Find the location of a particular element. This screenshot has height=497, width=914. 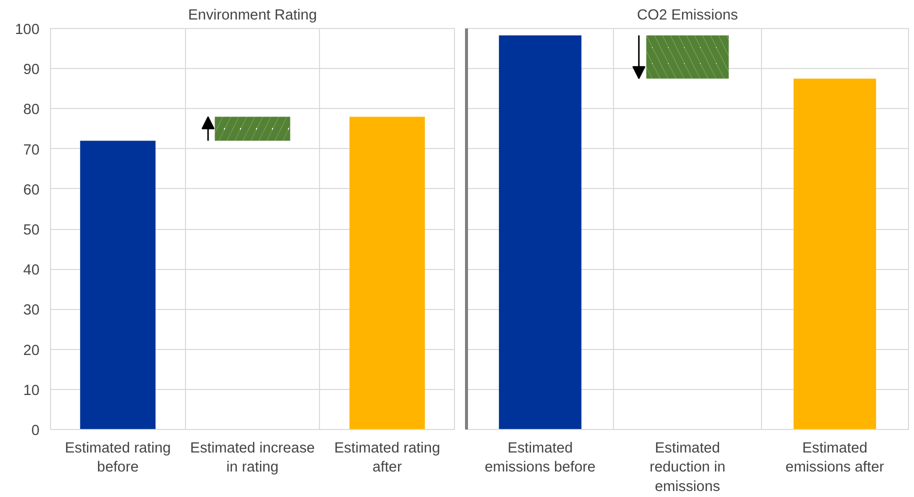

y-tick-label: 70 is located at coordinates (31, 150).